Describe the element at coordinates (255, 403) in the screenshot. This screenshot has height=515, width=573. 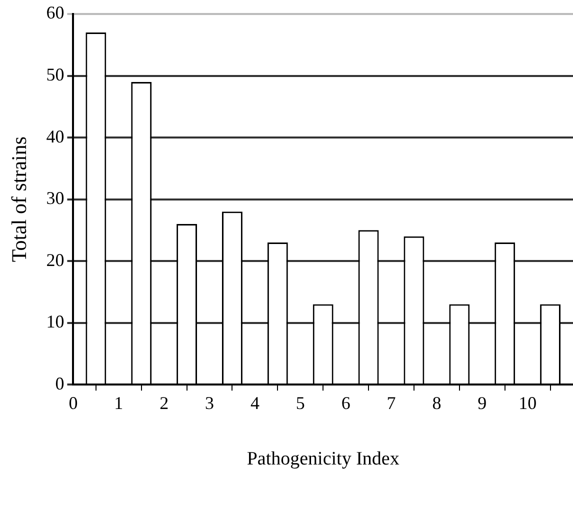
I see `x-tick-label: 4` at that location.